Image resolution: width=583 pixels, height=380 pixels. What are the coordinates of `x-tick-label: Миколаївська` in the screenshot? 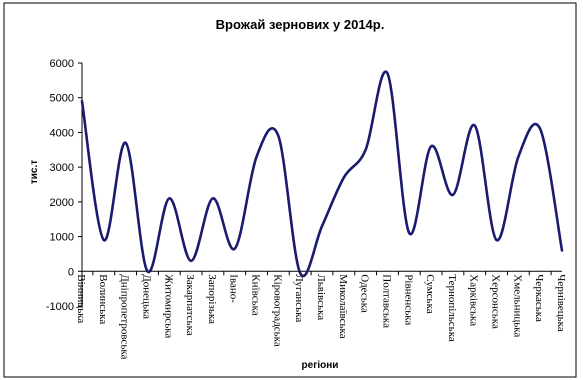 It's located at (343, 306).